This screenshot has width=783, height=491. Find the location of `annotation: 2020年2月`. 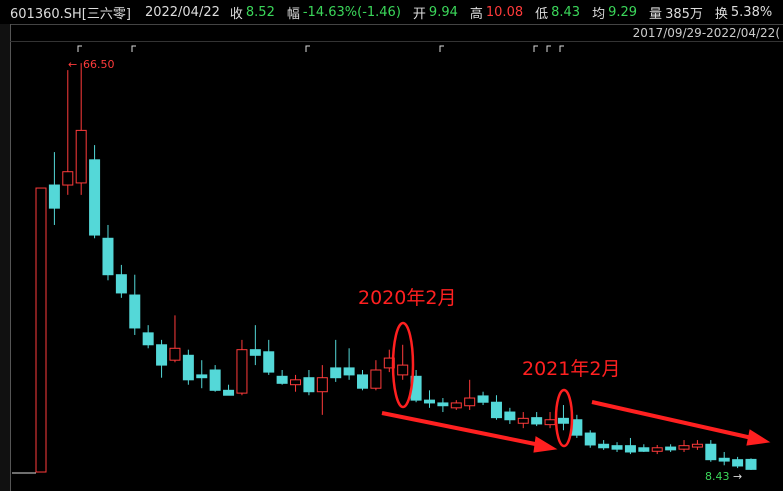

annotation: 2020年2月 is located at coordinates (407, 298).